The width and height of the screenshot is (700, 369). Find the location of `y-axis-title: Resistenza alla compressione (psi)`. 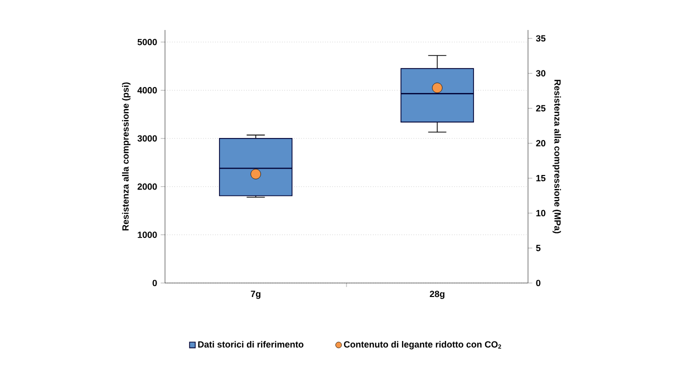

y-axis-title: Resistenza alla compressione (psi) is located at coordinates (126, 156).